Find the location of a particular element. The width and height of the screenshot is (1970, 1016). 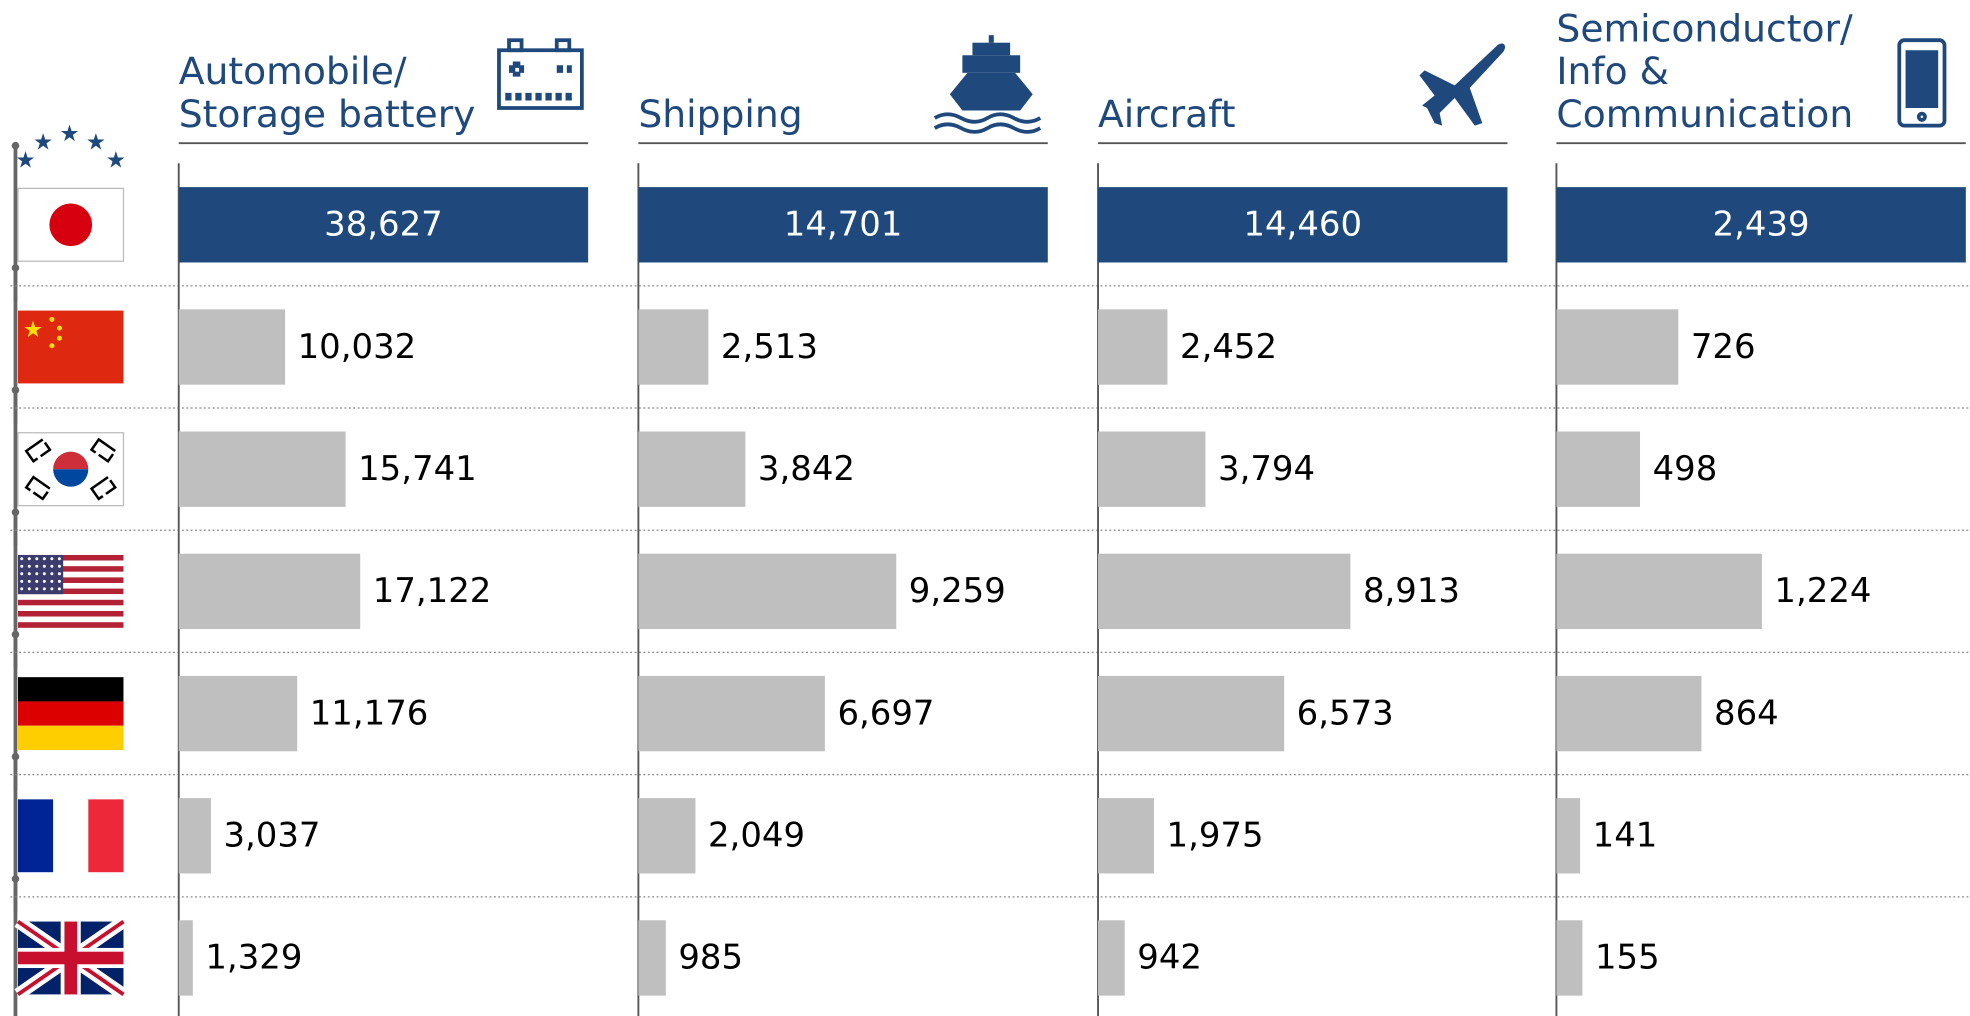

plane-icon is located at coordinates (1462, 84).